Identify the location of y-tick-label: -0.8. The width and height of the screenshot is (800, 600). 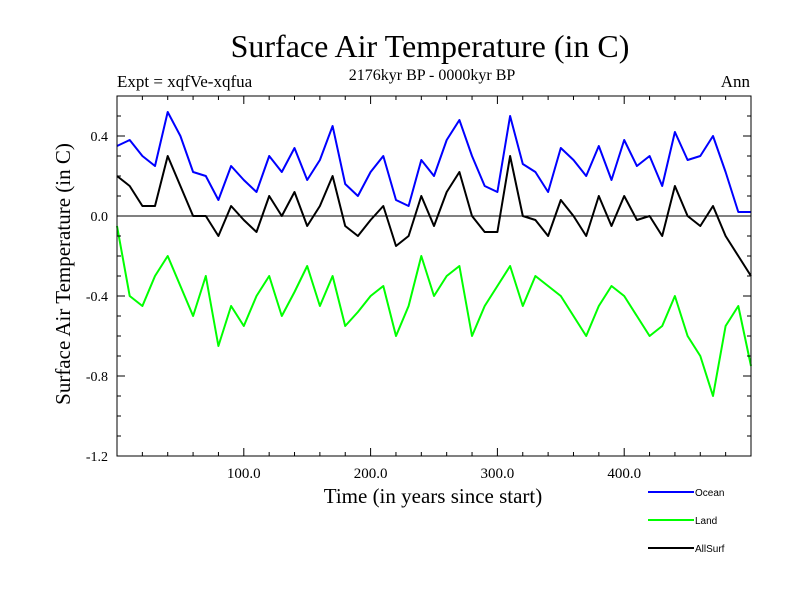
(97, 377).